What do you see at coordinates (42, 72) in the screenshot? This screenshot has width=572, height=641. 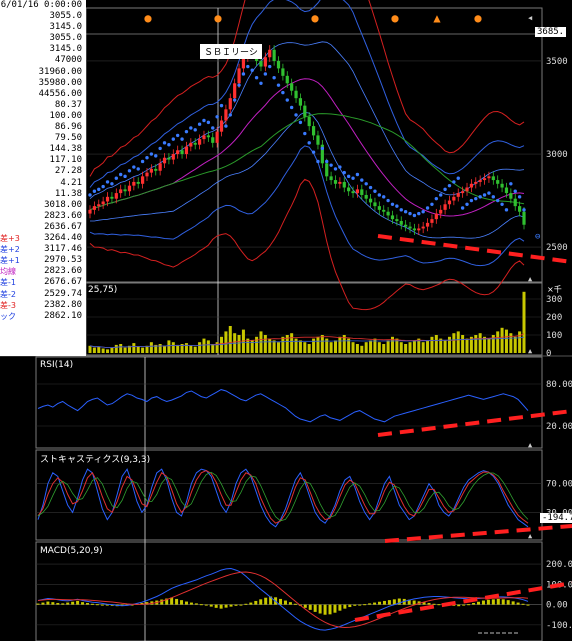 I see `info-row: 31960.00` at bounding box center [42, 72].